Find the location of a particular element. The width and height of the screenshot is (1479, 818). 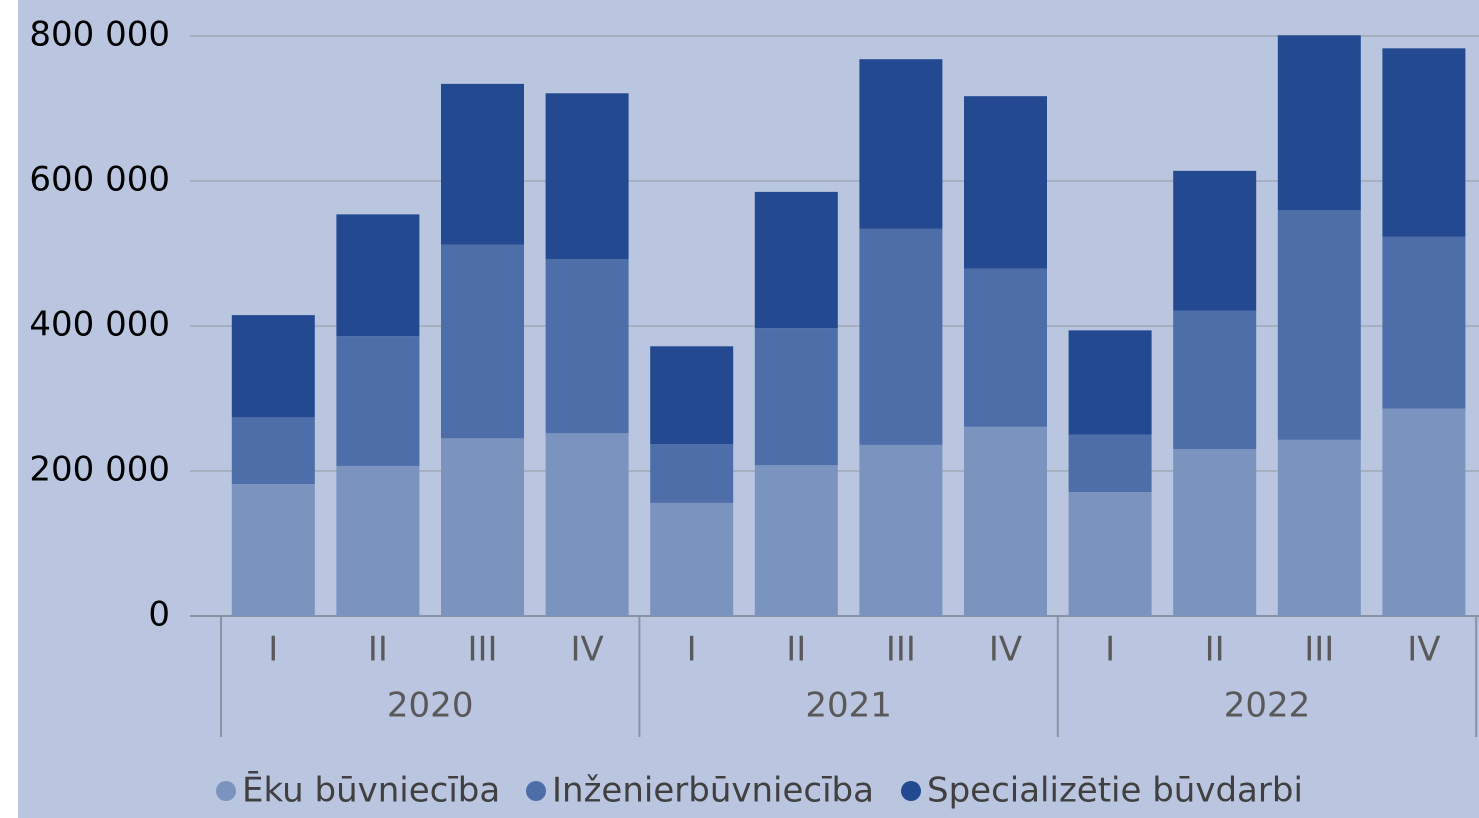

y-tick-label: 800 000 is located at coordinates (99, 35).